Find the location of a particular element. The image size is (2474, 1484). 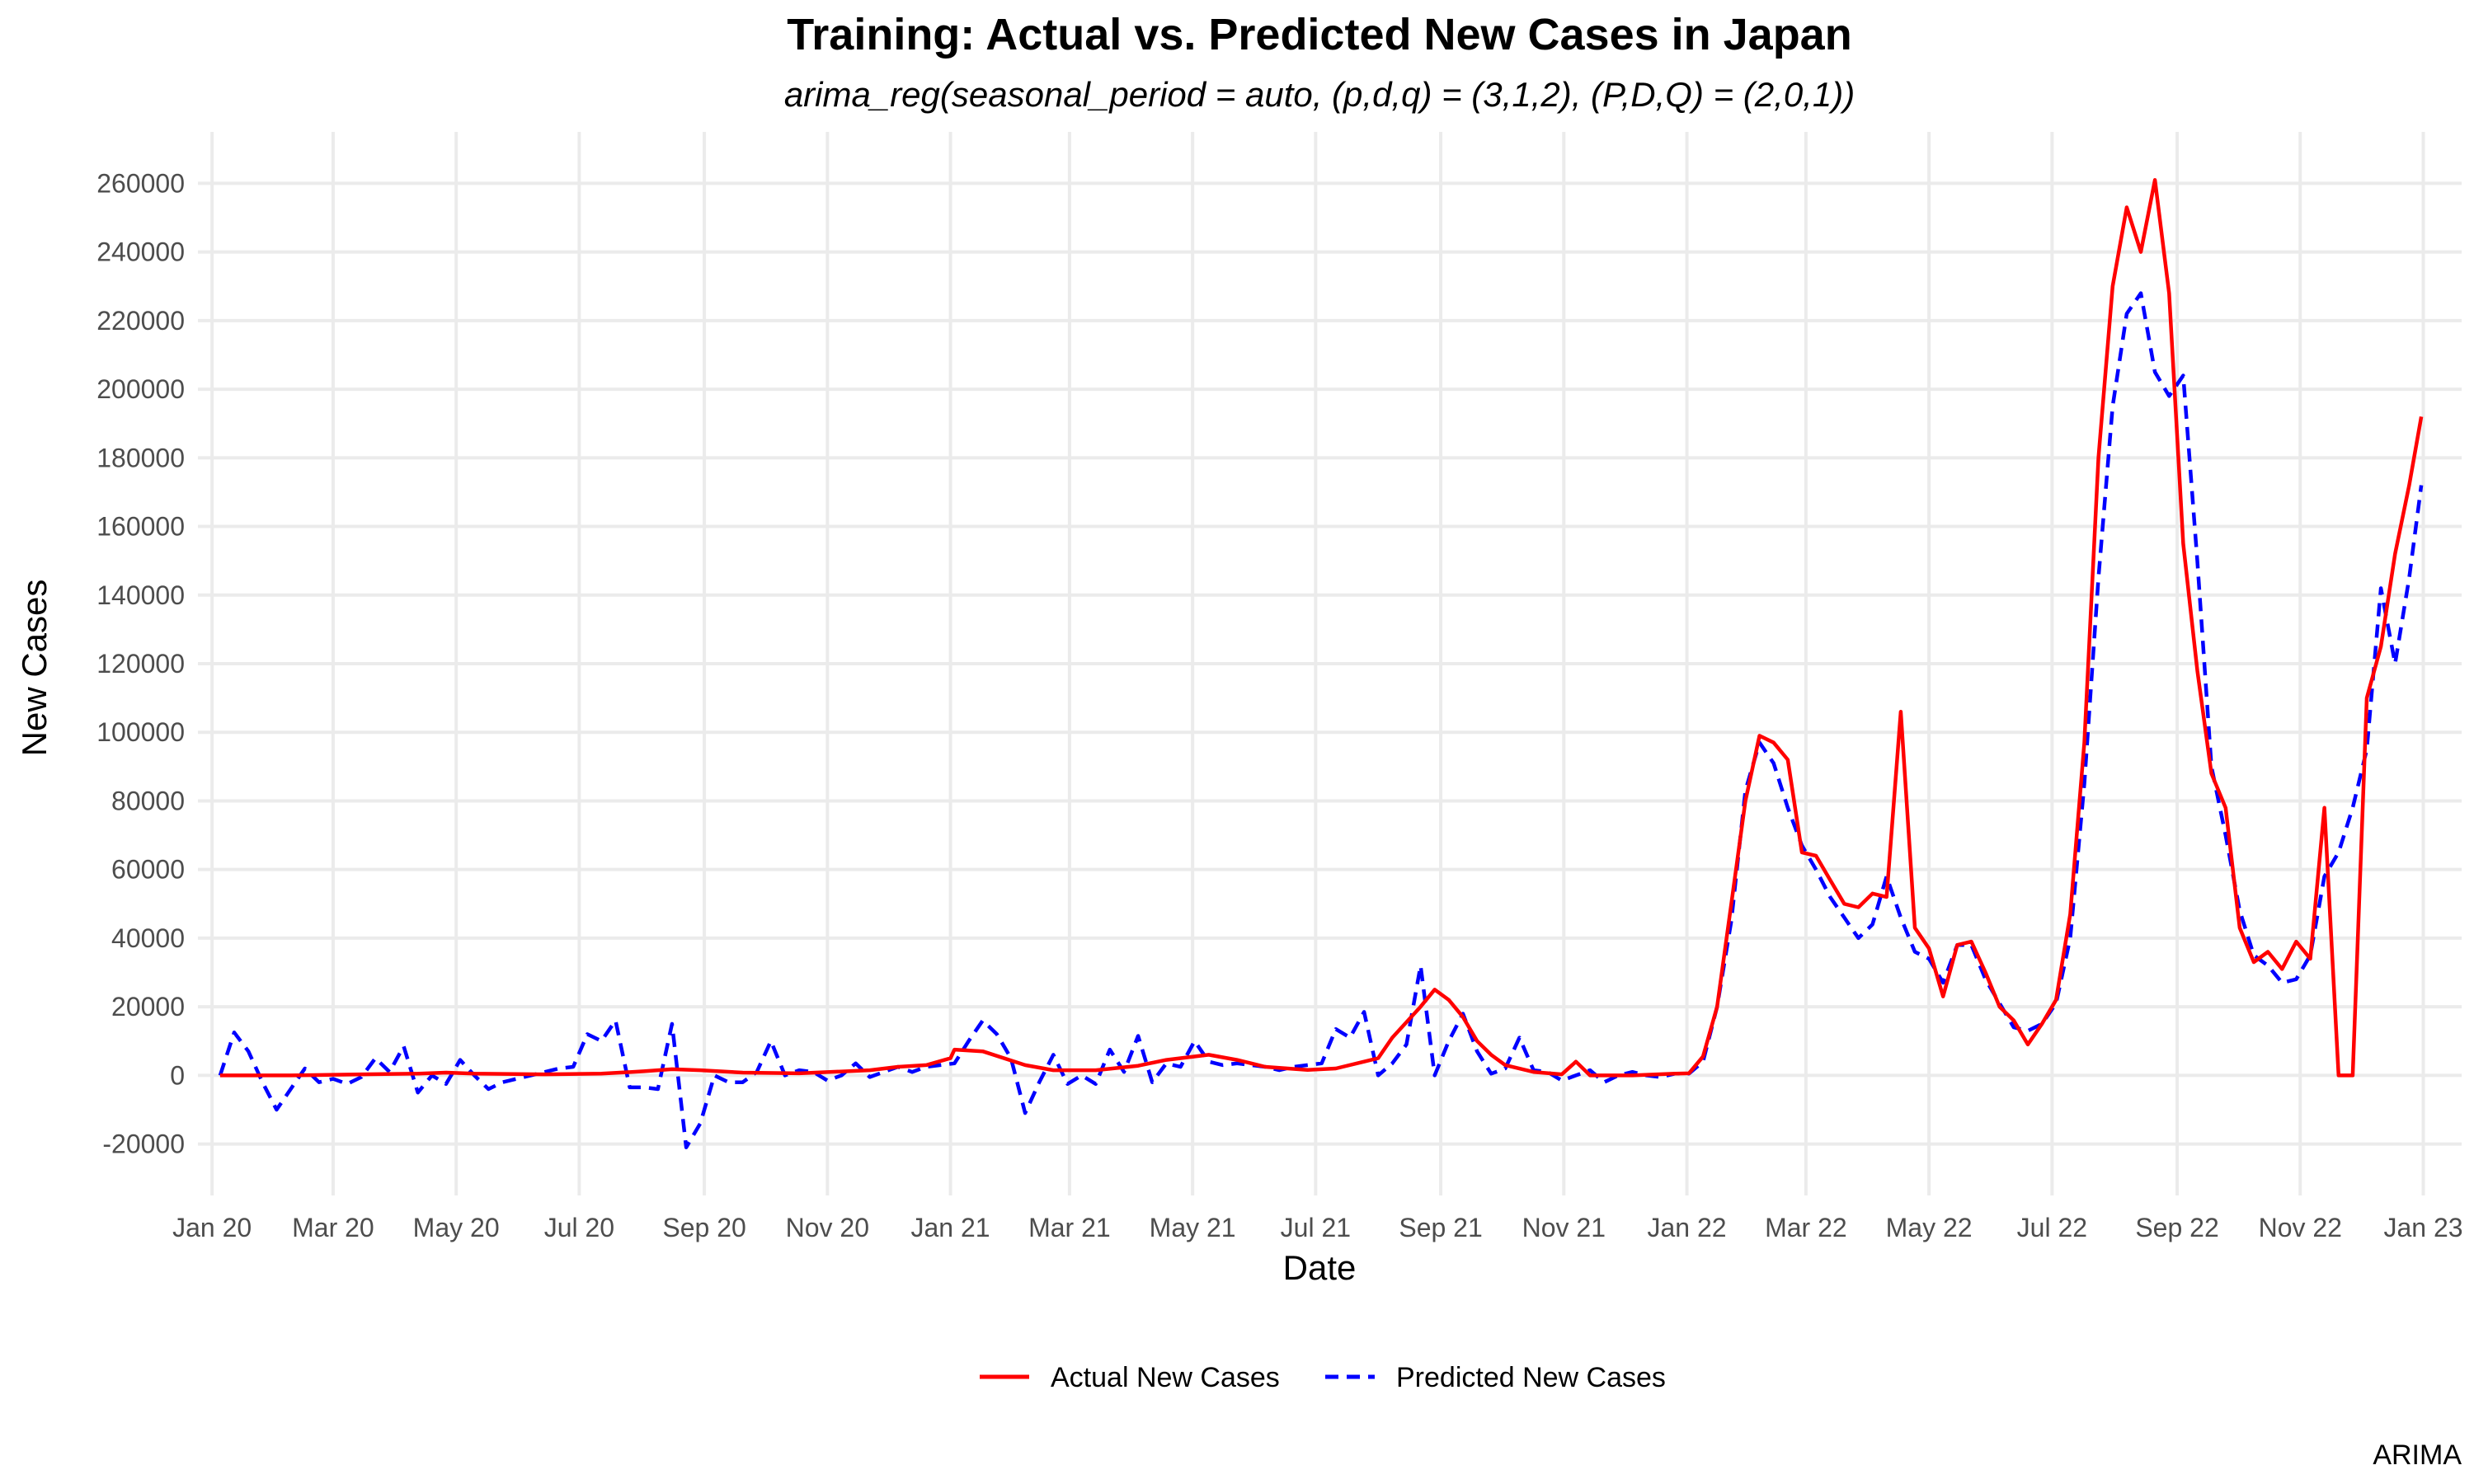

y-tick-label: 20000 is located at coordinates (148, 1006).